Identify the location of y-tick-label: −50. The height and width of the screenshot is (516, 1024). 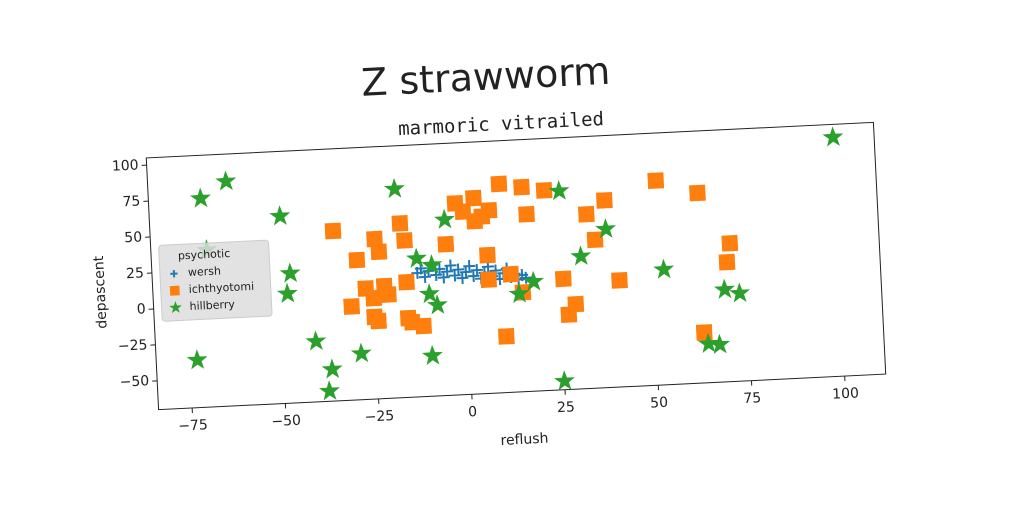
(134, 381).